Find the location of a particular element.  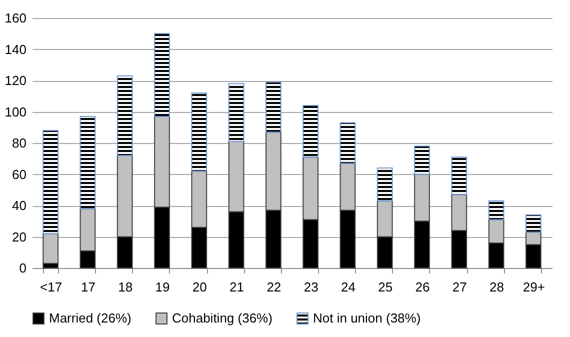

x-tick-label: 28 is located at coordinates (497, 287).